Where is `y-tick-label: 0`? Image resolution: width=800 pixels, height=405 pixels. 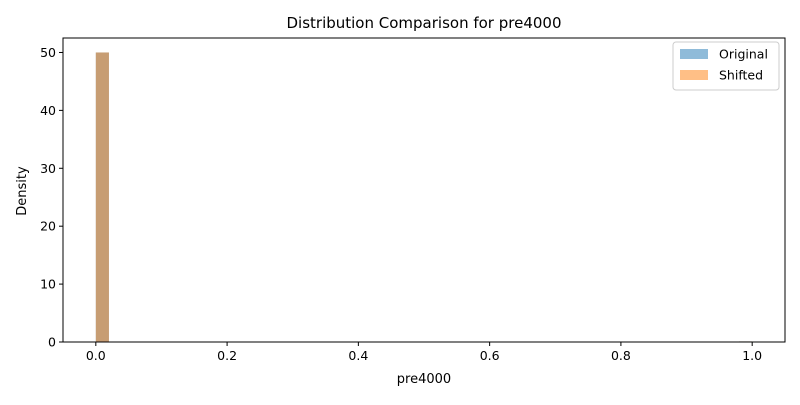 y-tick-label: 0 is located at coordinates (52, 342).